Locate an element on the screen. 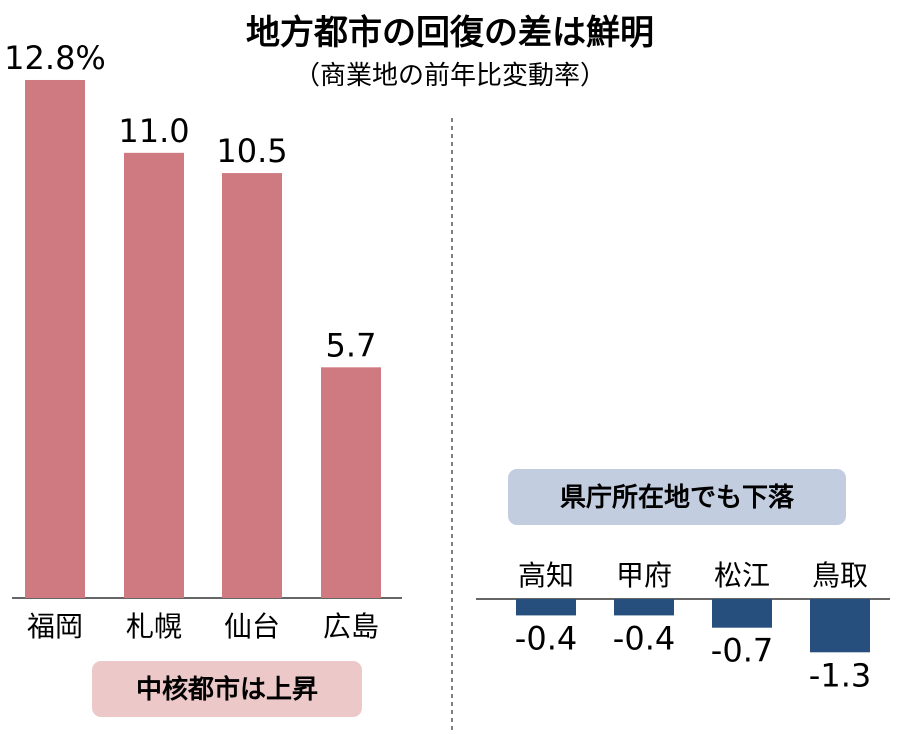  bar-広島 is located at coordinates (351, 482).